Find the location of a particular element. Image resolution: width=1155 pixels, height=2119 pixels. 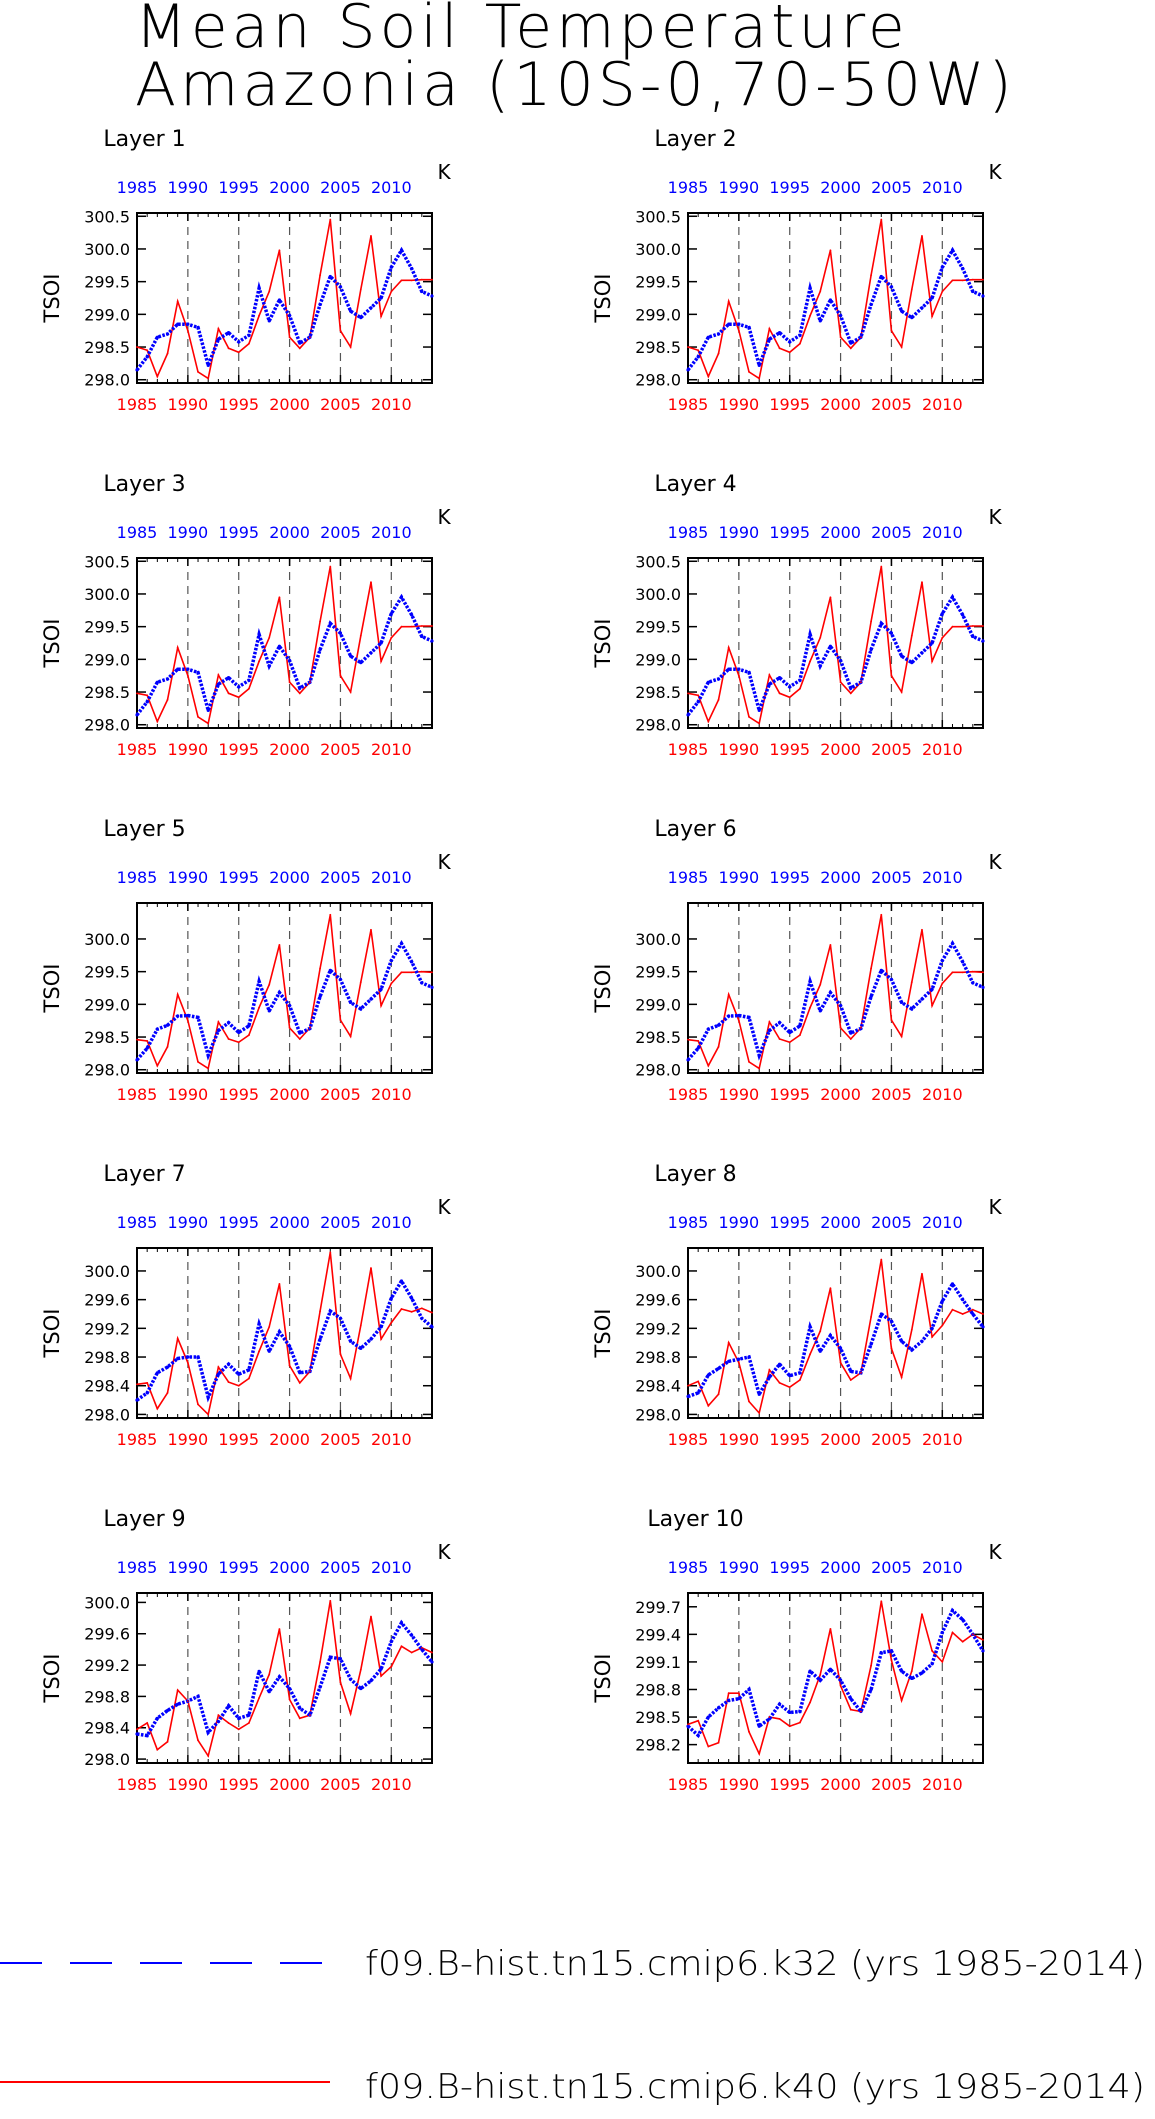

y-tick-label: 299.0 is located at coordinates (658, 659).